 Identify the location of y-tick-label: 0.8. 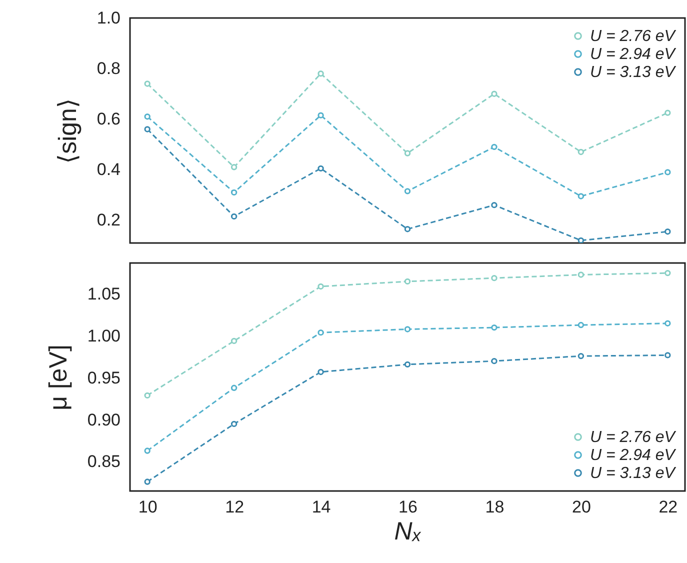
(108, 68).